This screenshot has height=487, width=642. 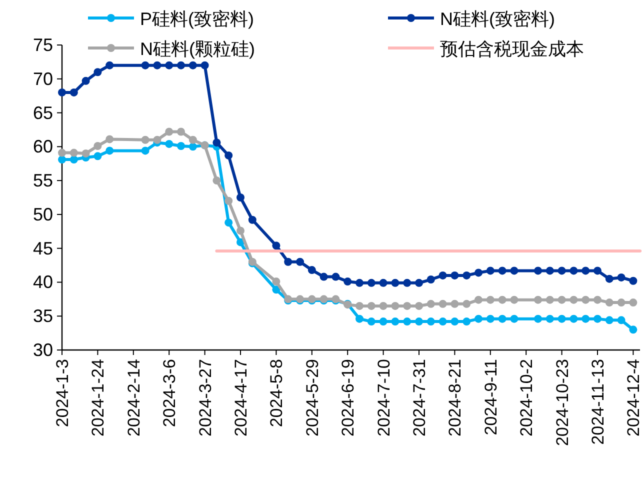 I want to click on x-tick-label: 2024-5-8, so click(x=276, y=393).